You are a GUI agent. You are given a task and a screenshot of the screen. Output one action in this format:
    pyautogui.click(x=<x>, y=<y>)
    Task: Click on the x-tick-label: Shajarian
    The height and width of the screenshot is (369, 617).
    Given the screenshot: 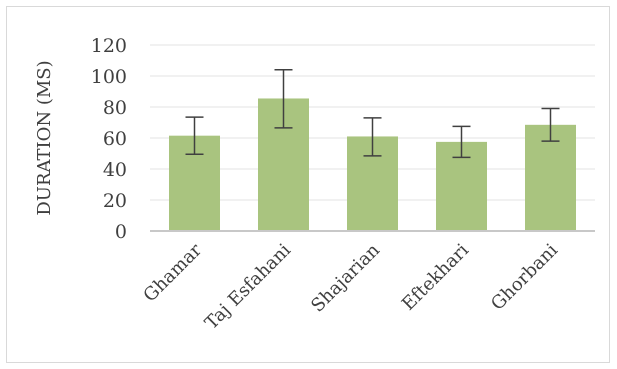 What is the action you would take?
    pyautogui.click(x=345, y=277)
    